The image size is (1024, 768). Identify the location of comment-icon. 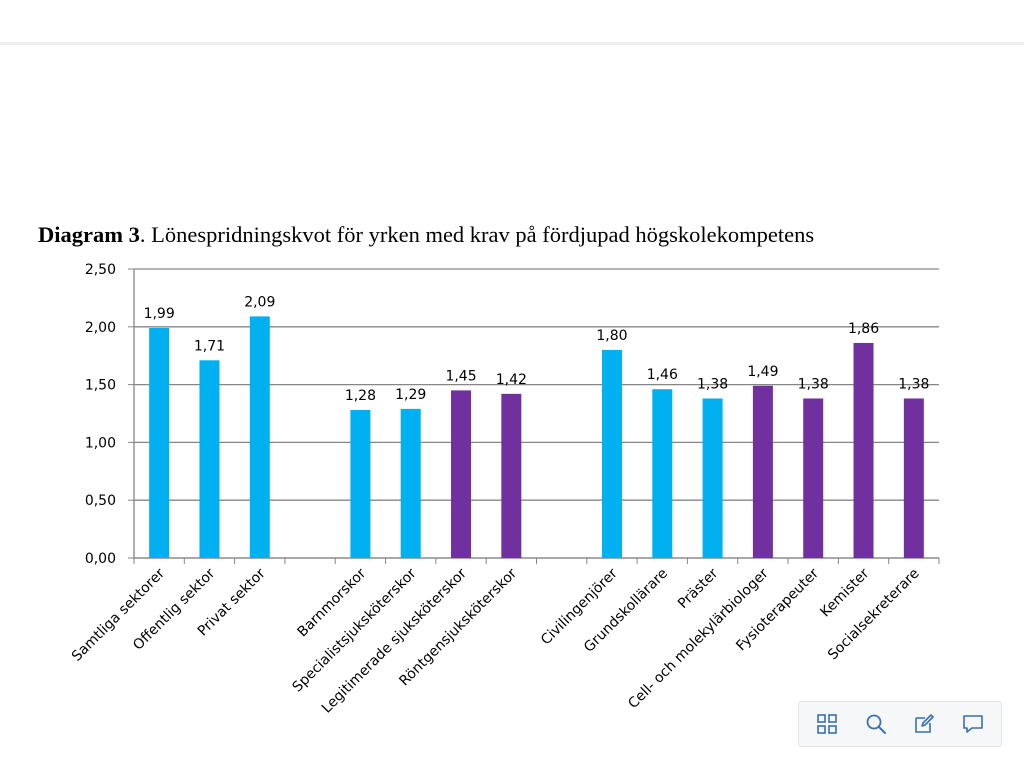
(972, 724).